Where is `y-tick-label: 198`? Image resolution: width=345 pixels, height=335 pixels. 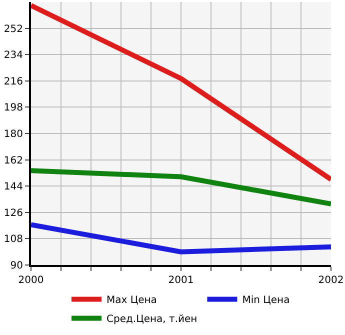
y-tick-label: 198 is located at coordinates (13, 108).